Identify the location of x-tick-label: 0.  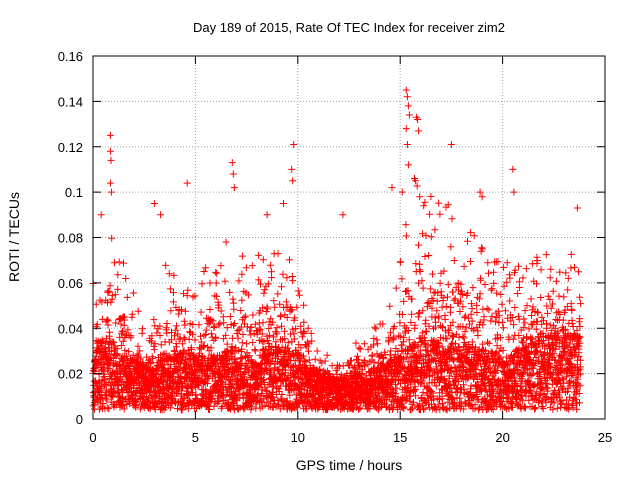
(92, 437).